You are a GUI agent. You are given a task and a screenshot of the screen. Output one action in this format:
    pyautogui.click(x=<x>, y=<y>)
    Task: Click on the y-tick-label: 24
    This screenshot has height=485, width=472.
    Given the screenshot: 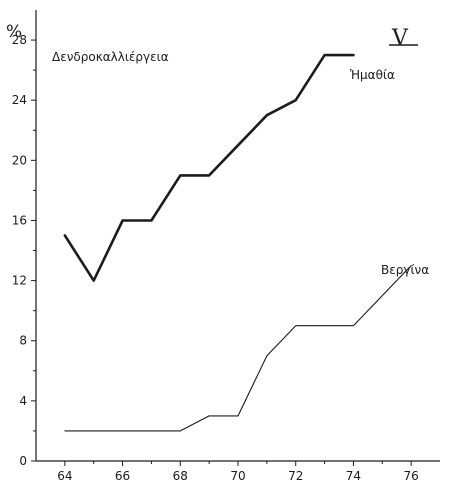 What is the action you would take?
    pyautogui.click(x=19, y=100)
    